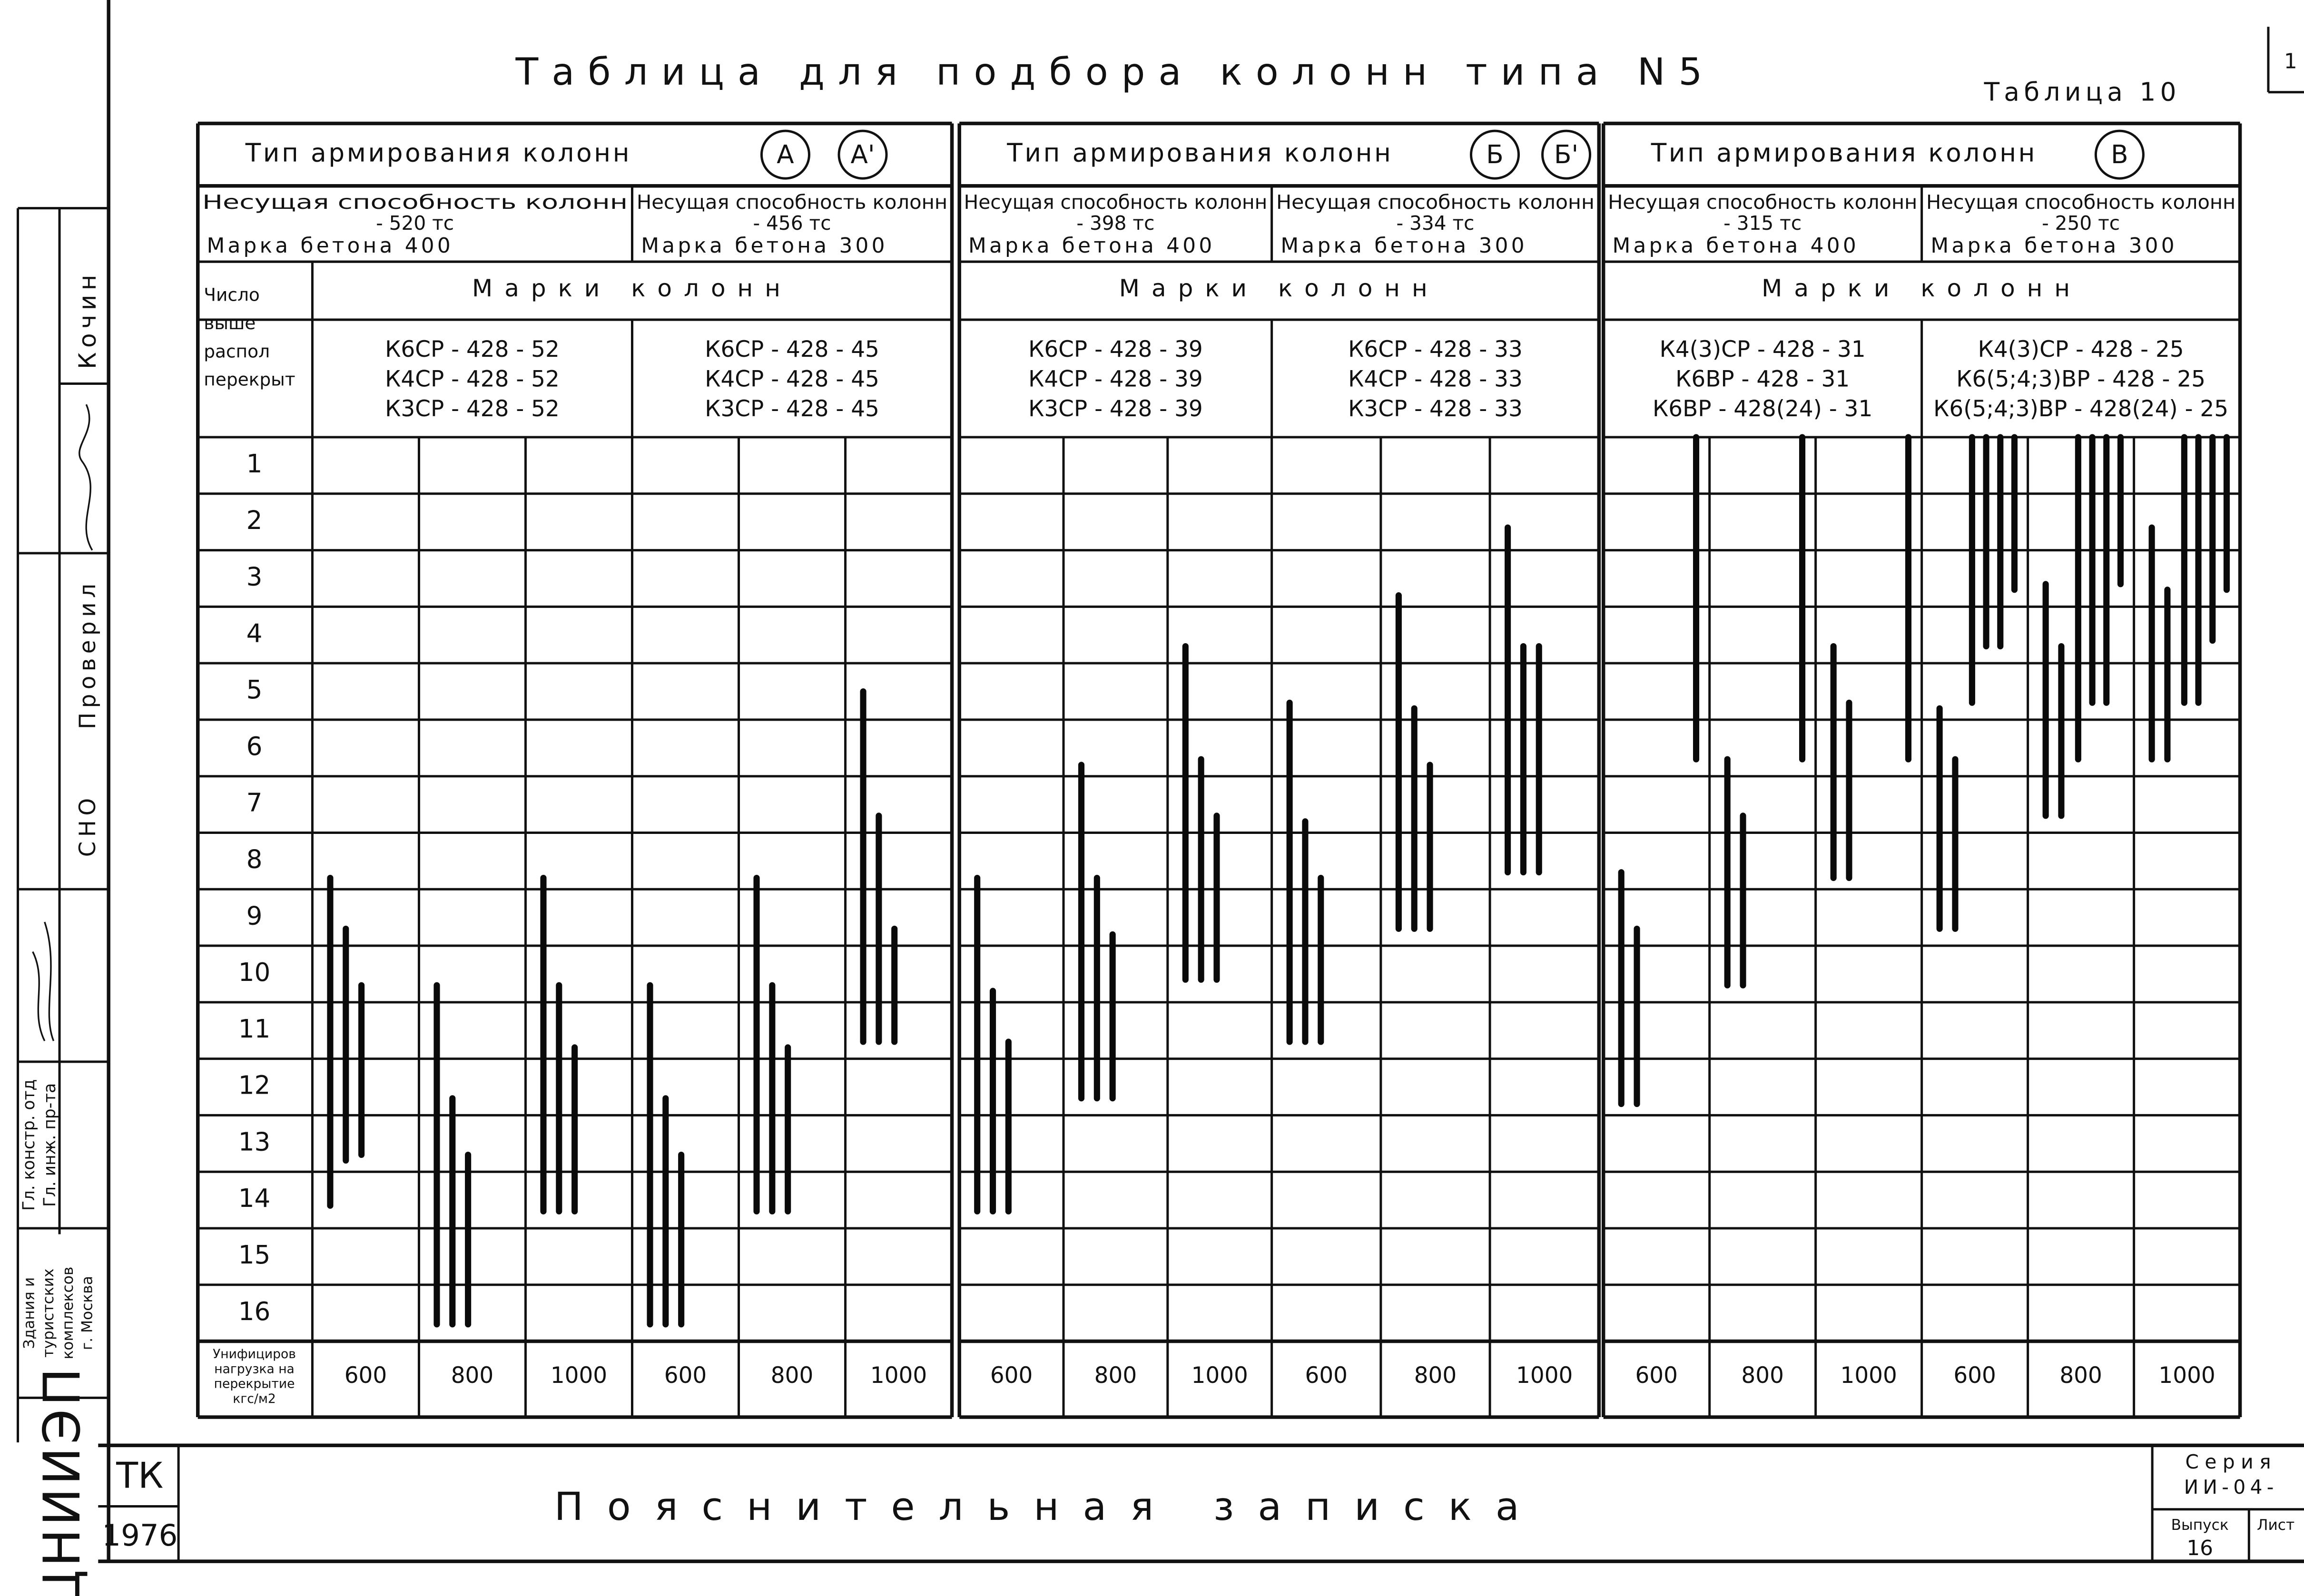  I want to click on load-header: нагрузка на, so click(254, 1368).